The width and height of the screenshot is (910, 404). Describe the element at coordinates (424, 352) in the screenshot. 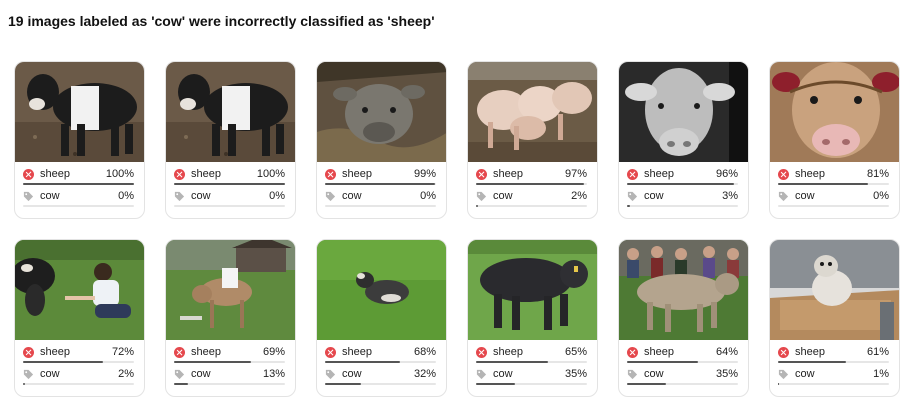

I see `predicted-class-percent: 68%` at that location.